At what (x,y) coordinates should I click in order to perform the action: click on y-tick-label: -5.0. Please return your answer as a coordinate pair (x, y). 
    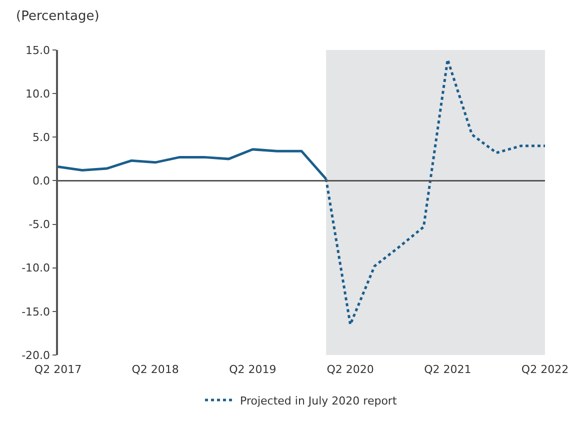
    Looking at the image, I should click on (39, 225).